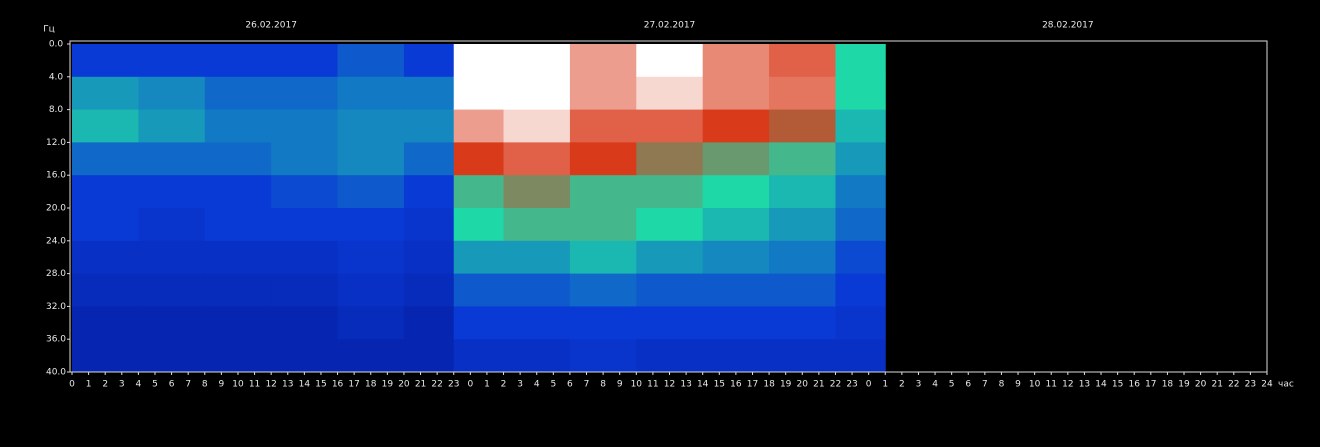 The width and height of the screenshot is (1320, 447). I want to click on x-tick-label: 17, so click(353, 385).